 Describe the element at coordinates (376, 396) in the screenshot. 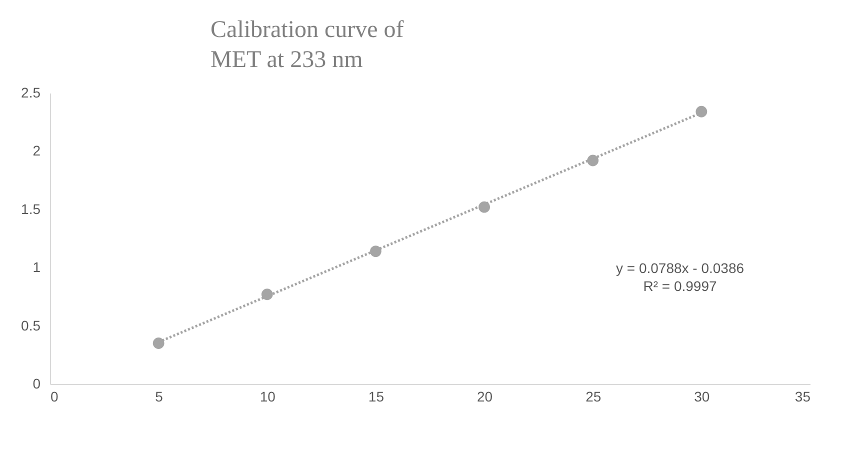

I see `x-tick-label: 15` at that location.